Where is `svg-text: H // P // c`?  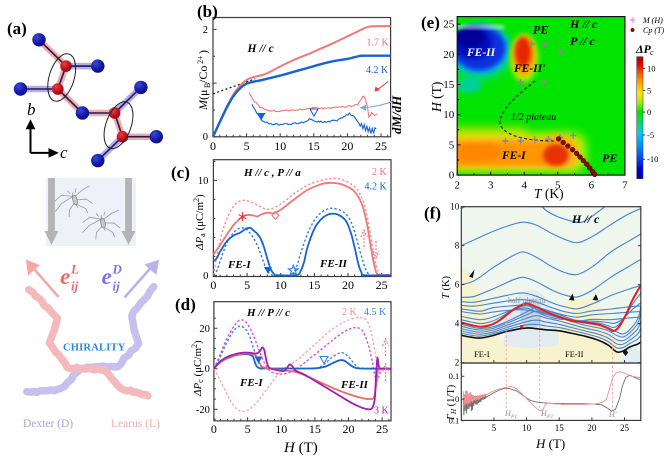
svg-text: H // P // c is located at coordinates (268, 313).